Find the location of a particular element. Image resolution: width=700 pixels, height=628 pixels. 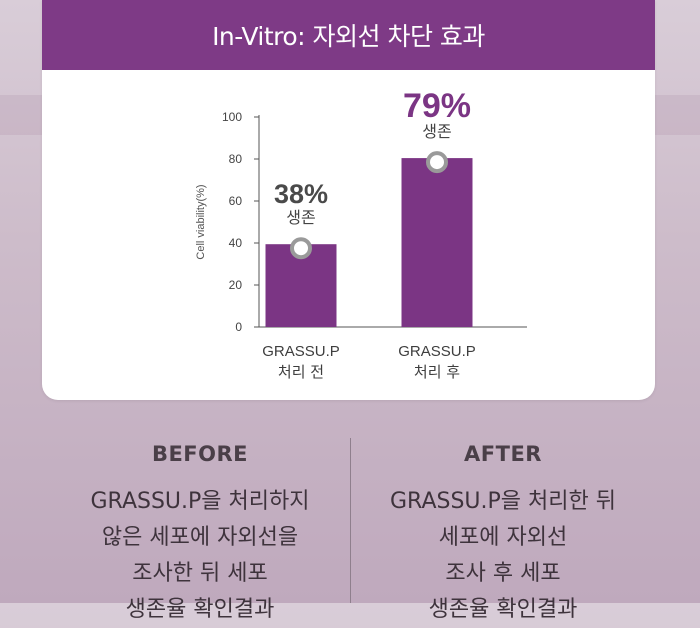

y-tick-label: 40 is located at coordinates (236, 243).